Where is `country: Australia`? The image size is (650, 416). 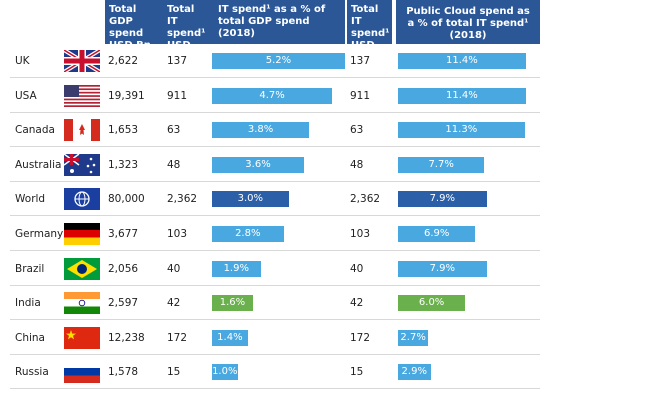 country: Australia is located at coordinates (38, 164).